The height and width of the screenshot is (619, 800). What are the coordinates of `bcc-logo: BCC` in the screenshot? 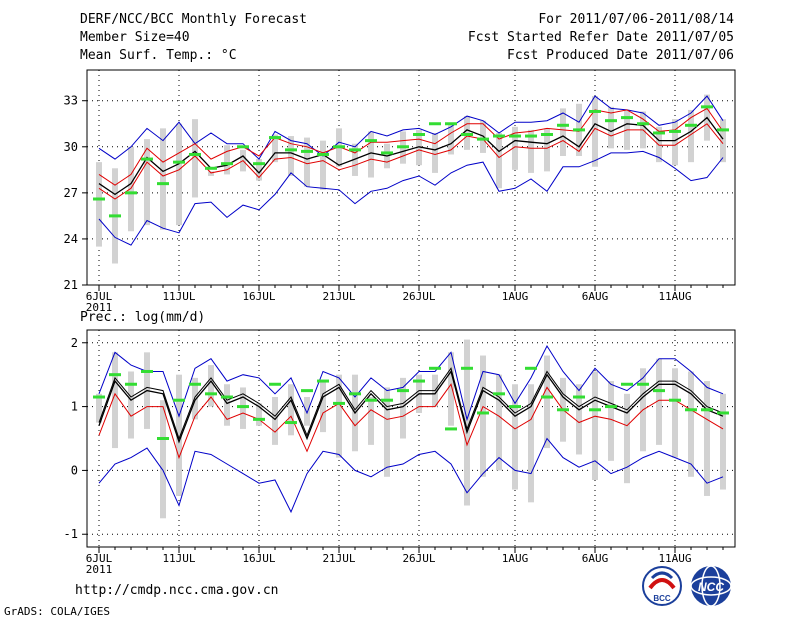 It's located at (662, 586).